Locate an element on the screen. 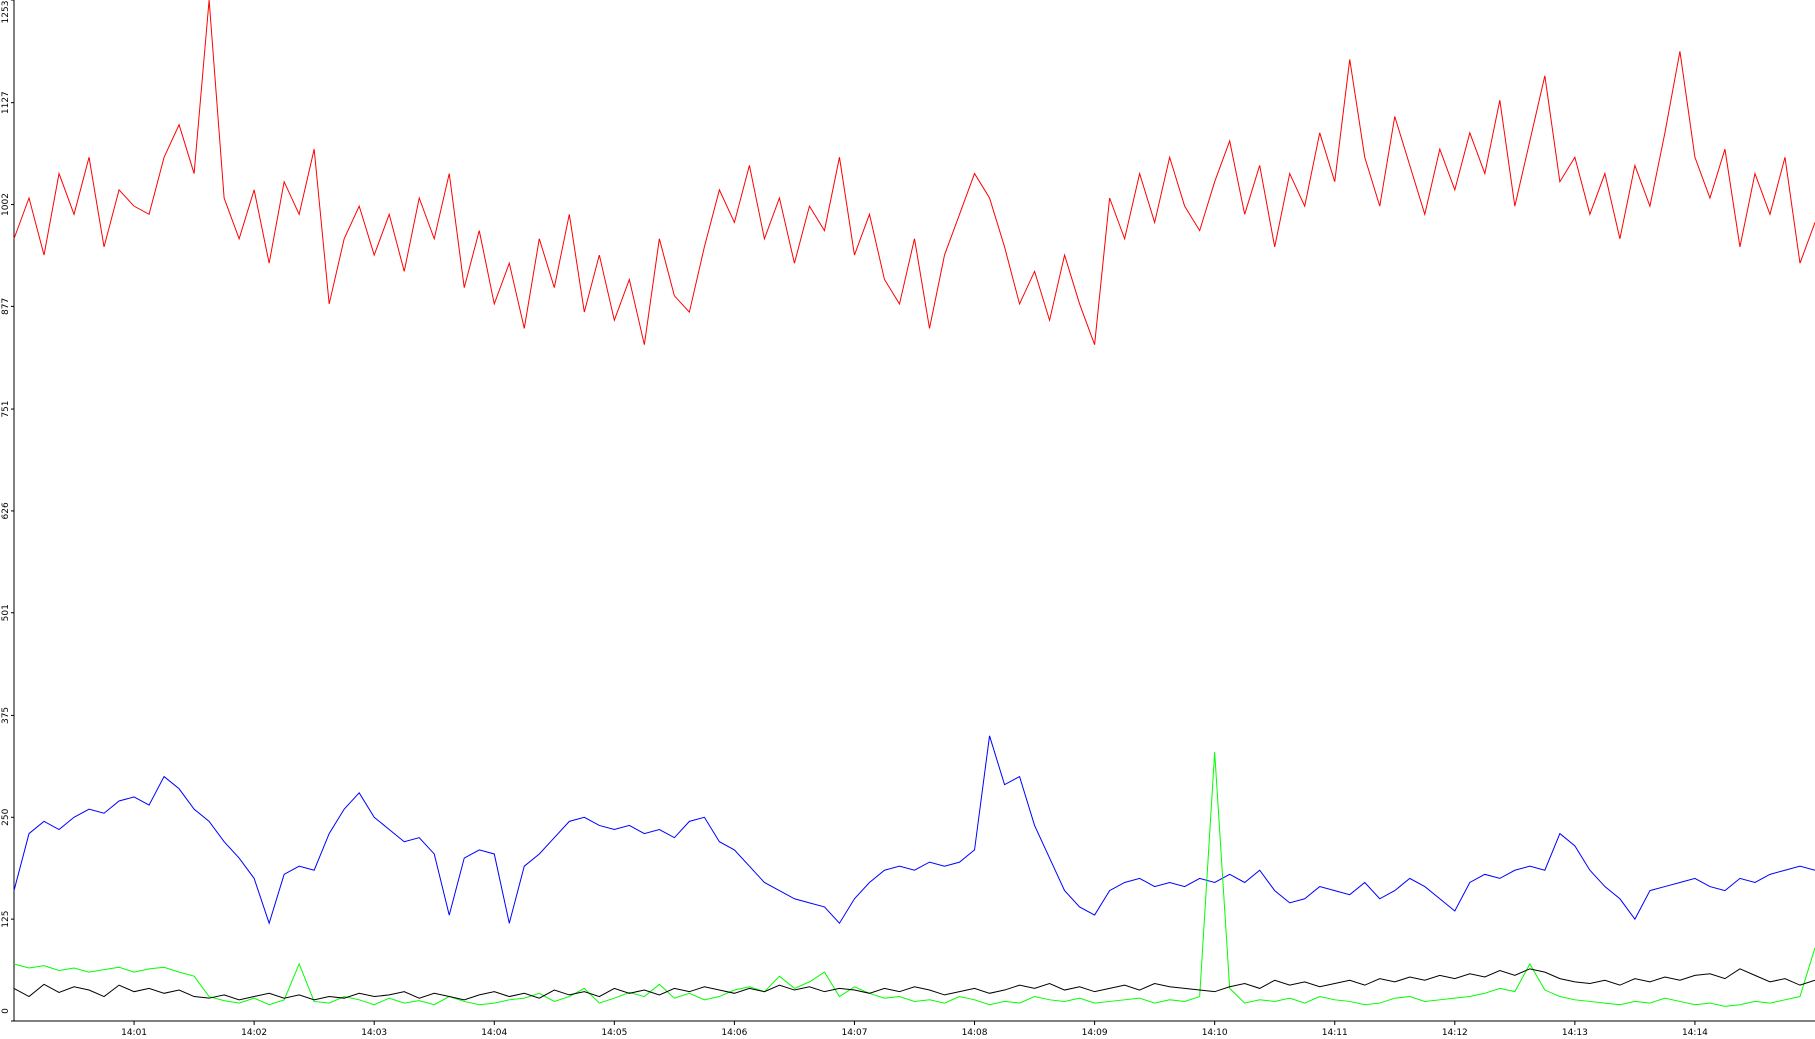  y-tick-label: 375 is located at coordinates (6, 715).